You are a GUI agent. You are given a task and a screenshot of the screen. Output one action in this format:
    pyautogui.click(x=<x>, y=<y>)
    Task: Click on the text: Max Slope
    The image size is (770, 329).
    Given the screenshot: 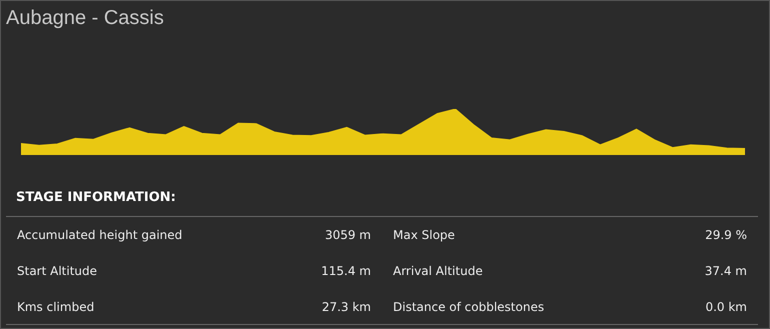 What is the action you would take?
    pyautogui.click(x=424, y=235)
    